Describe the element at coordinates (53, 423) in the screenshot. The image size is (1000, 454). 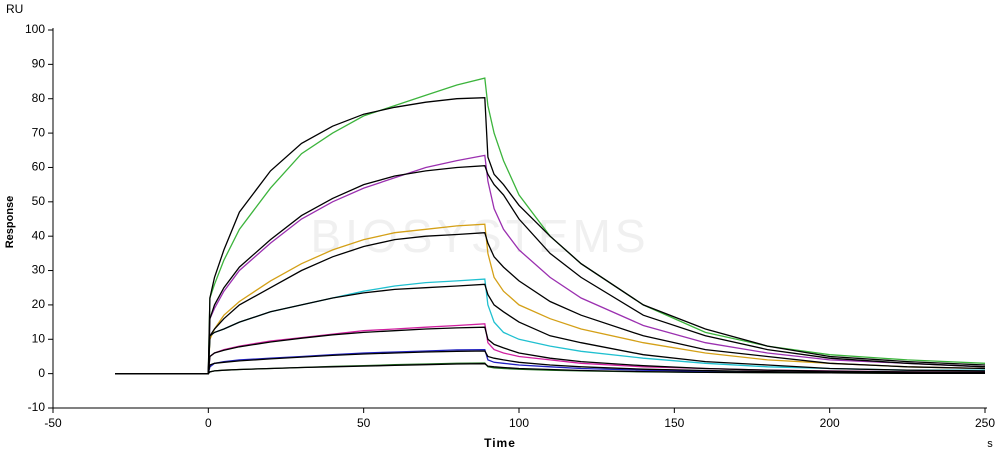
I see `x-tick-label: -50` at that location.